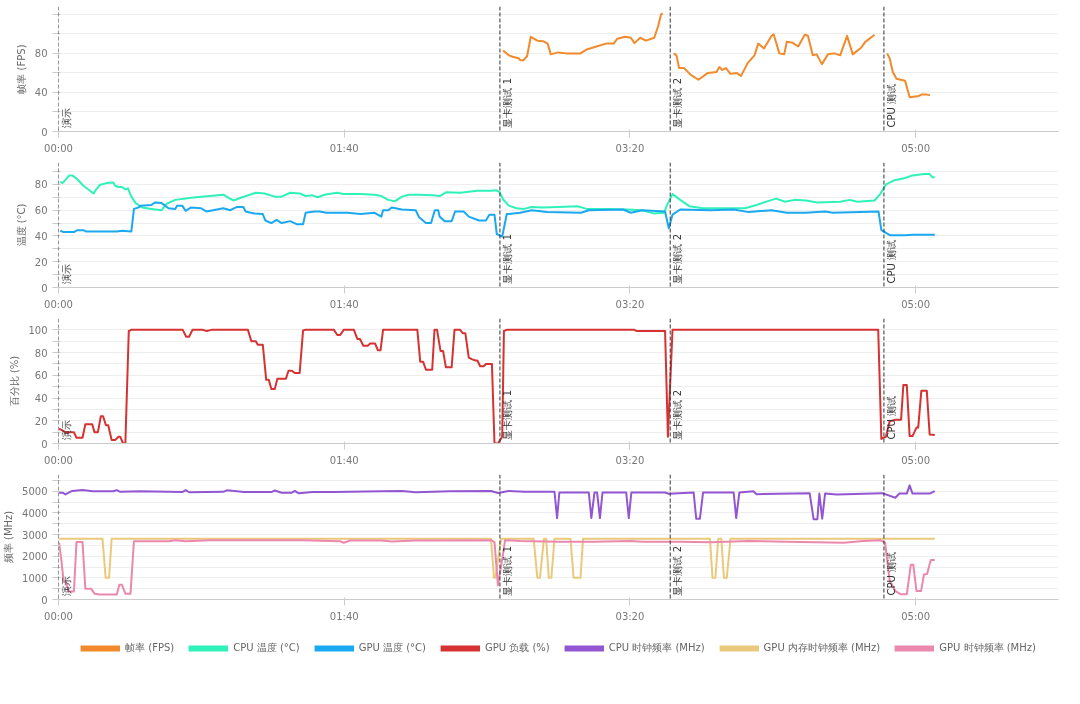 The image size is (1080, 704). I want to click on y-tick-label: 3000, so click(35, 535).